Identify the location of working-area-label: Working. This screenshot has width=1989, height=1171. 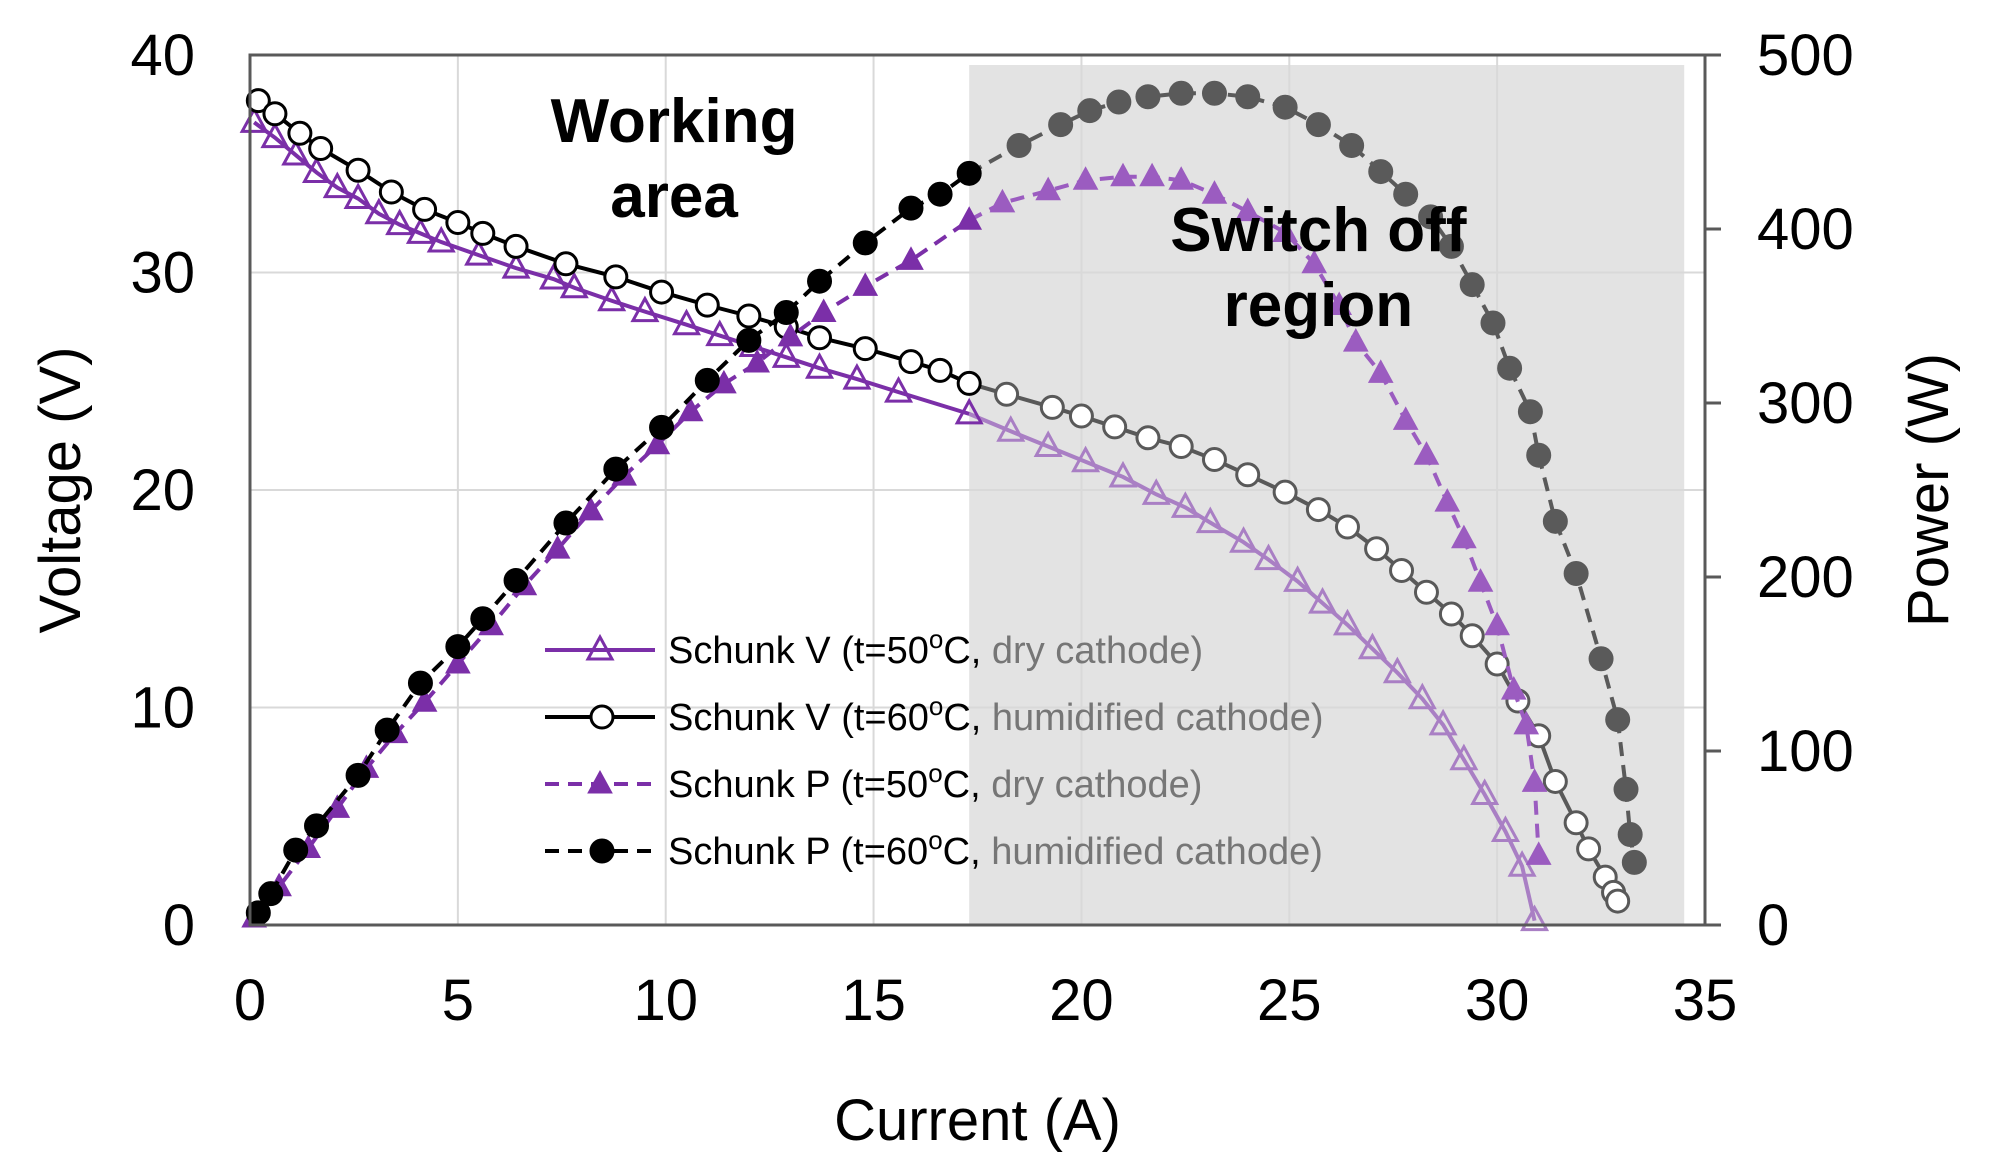
(674, 121).